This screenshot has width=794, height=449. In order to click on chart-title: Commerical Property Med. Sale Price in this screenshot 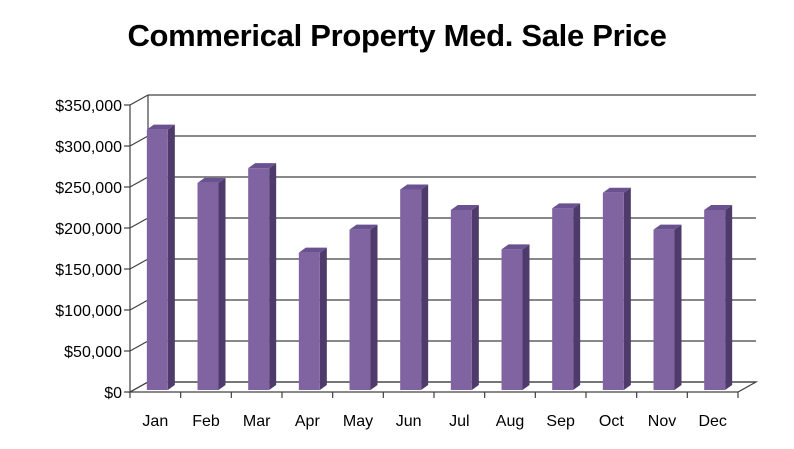, I will do `click(397, 35)`.